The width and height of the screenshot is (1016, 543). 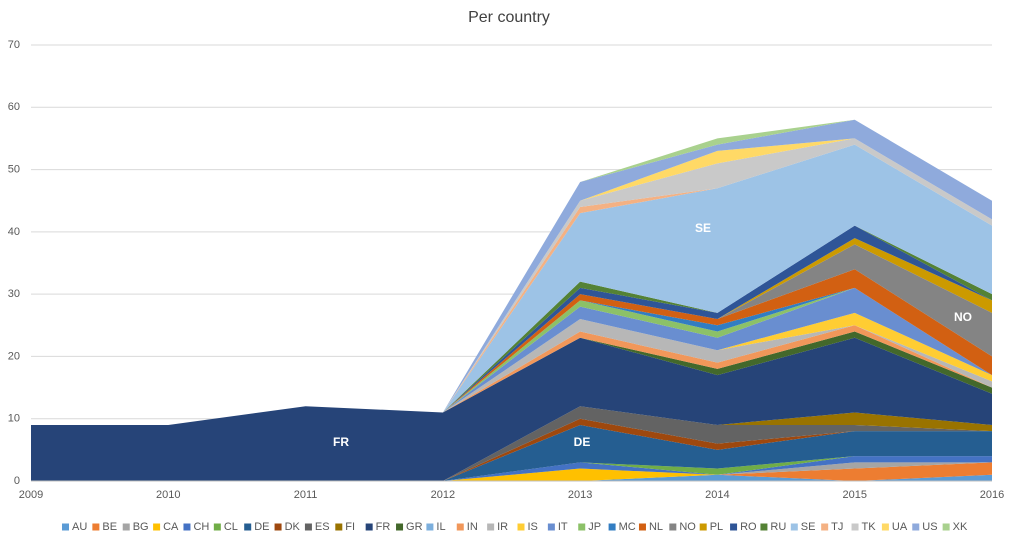 What do you see at coordinates (440, 527) in the screenshot?
I see `legend-label: IL` at bounding box center [440, 527].